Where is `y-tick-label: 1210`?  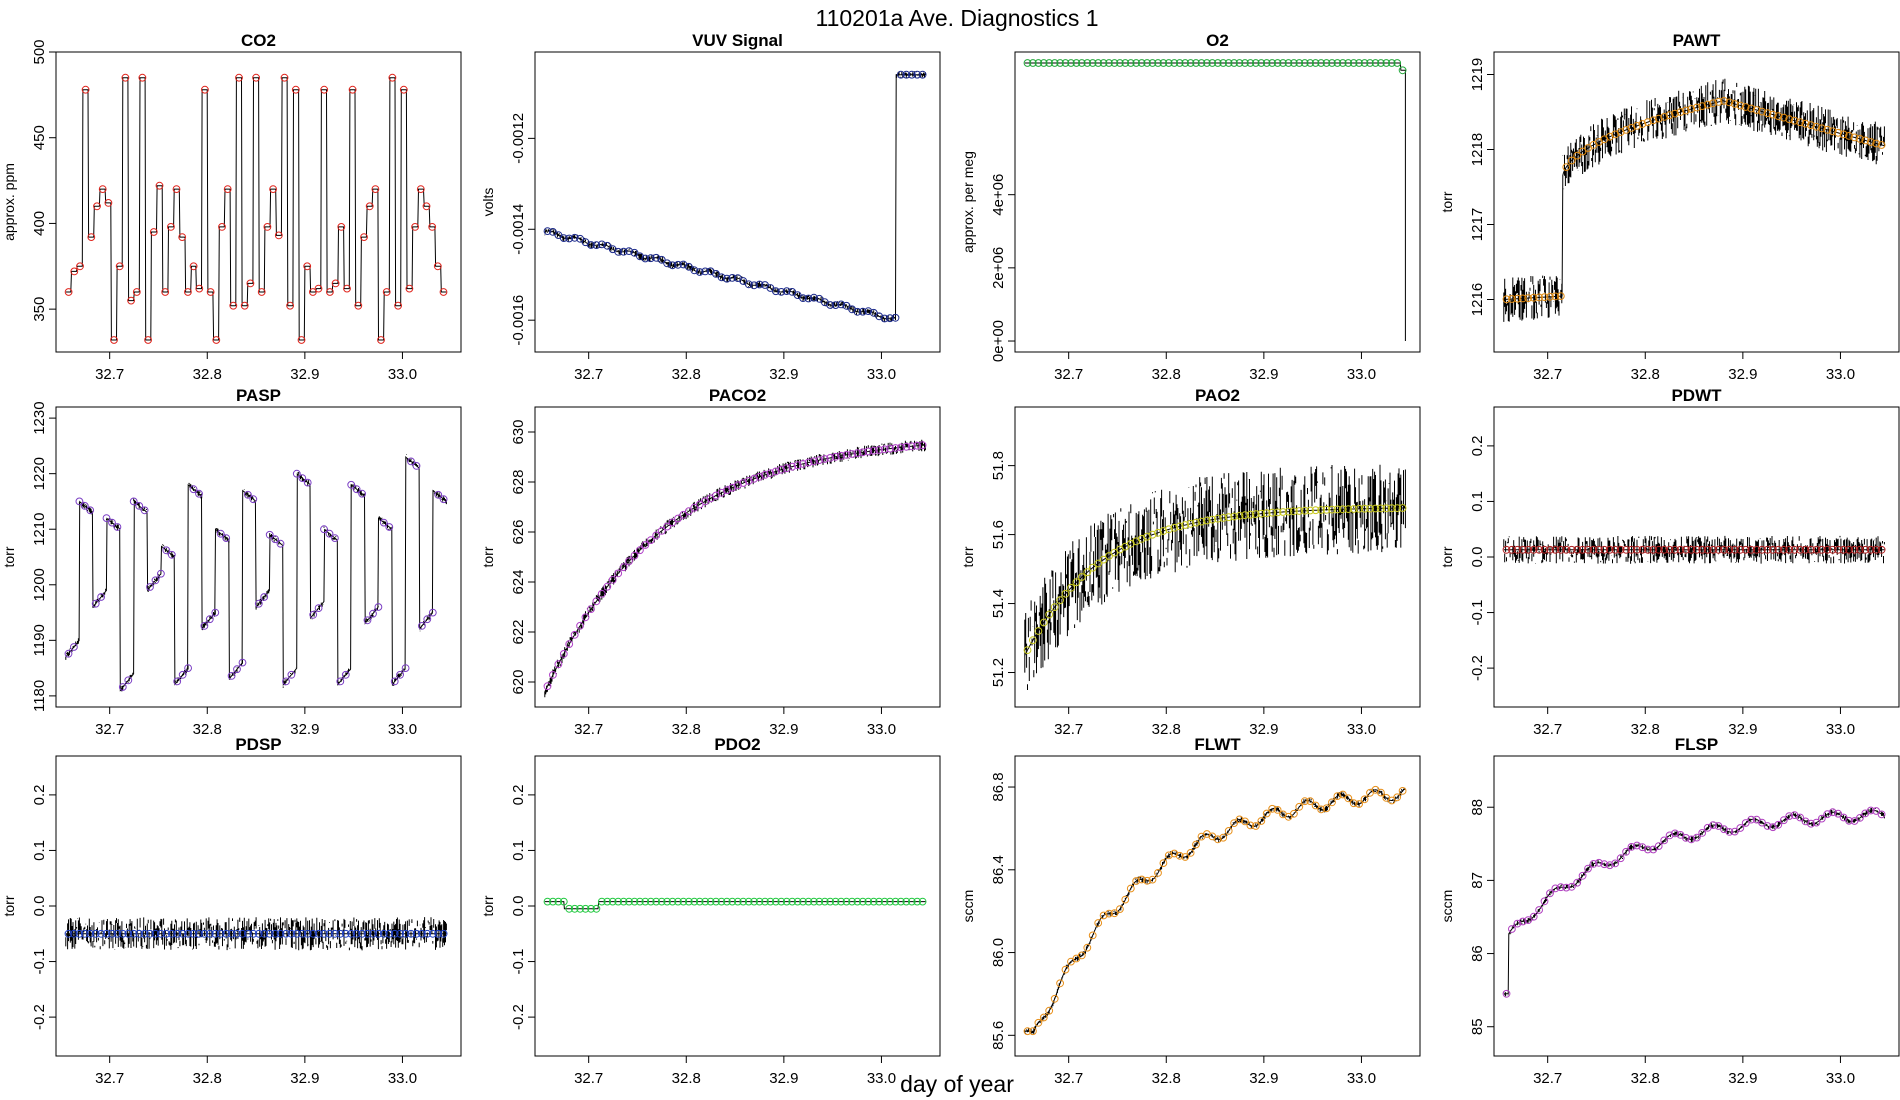
y-tick-label: 1210 is located at coordinates (39, 529).